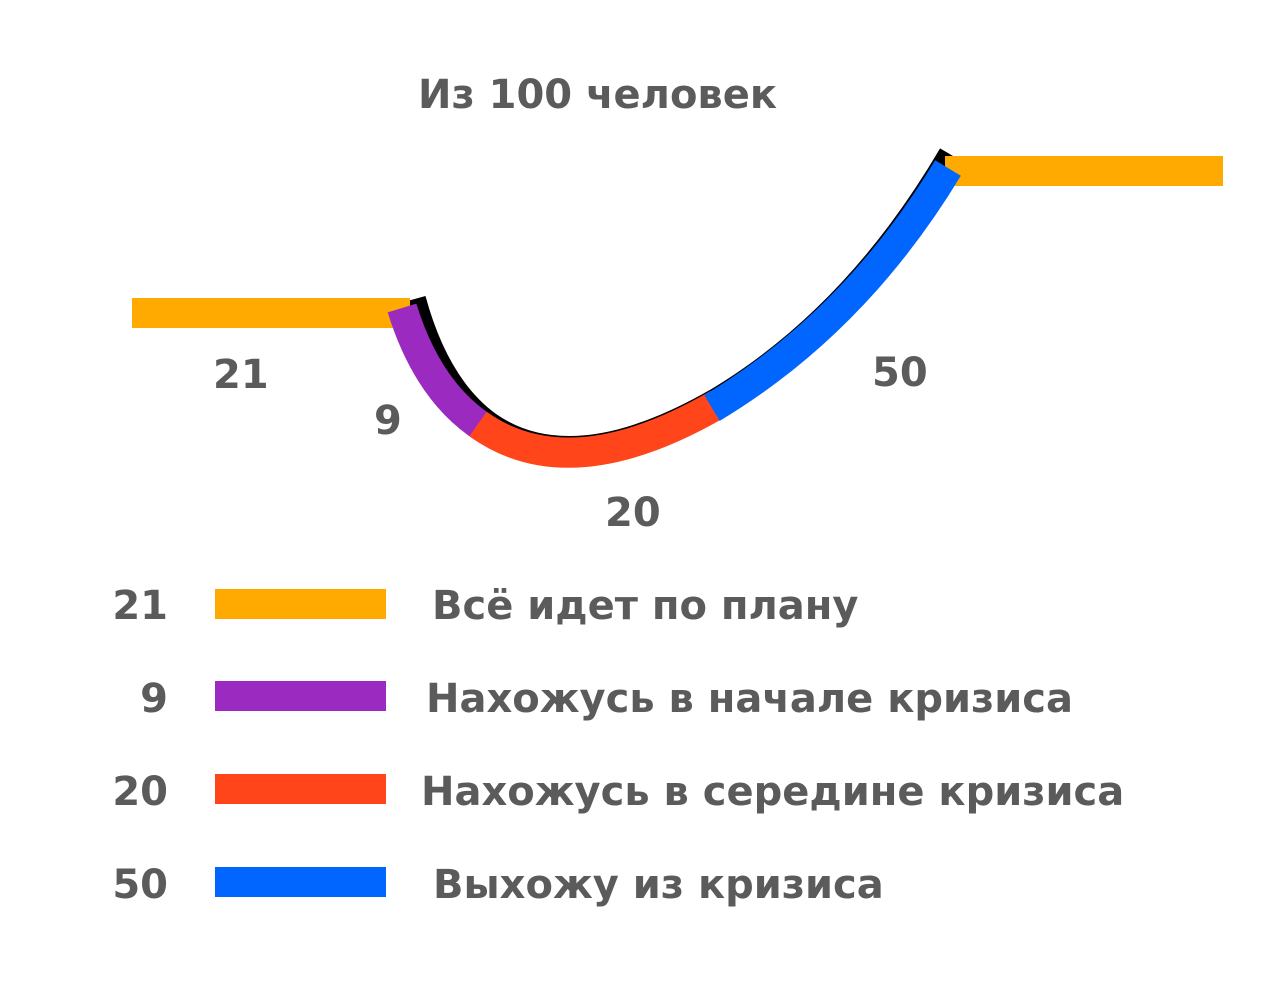 The image size is (1280, 982). I want to click on segment-label-start: 9, so click(388, 421).